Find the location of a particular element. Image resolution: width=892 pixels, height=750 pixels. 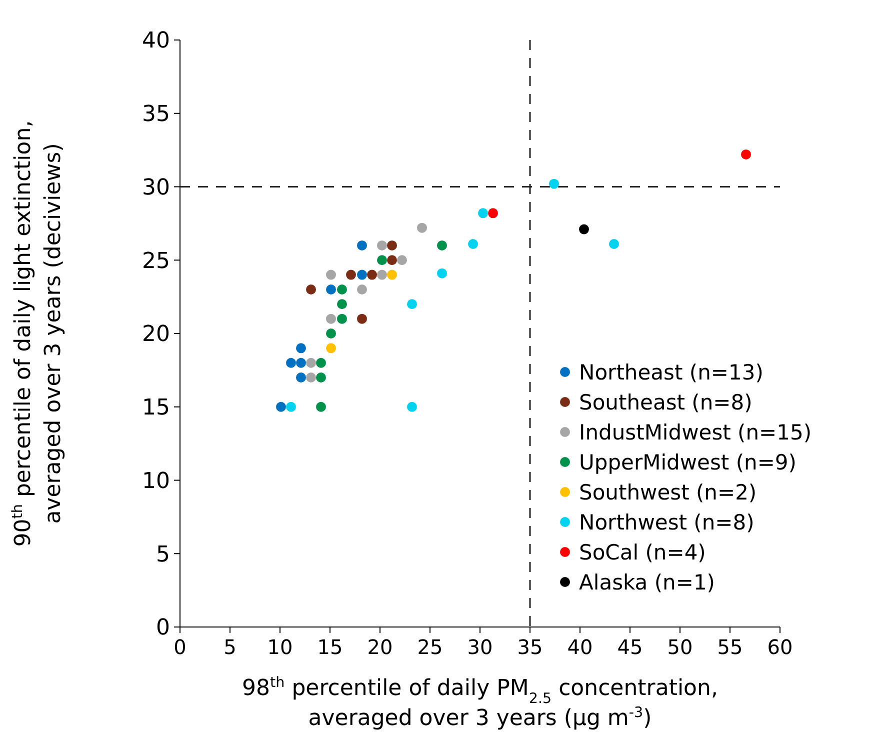

legend-label: UpperMidwest (n=9) is located at coordinates (687, 462).